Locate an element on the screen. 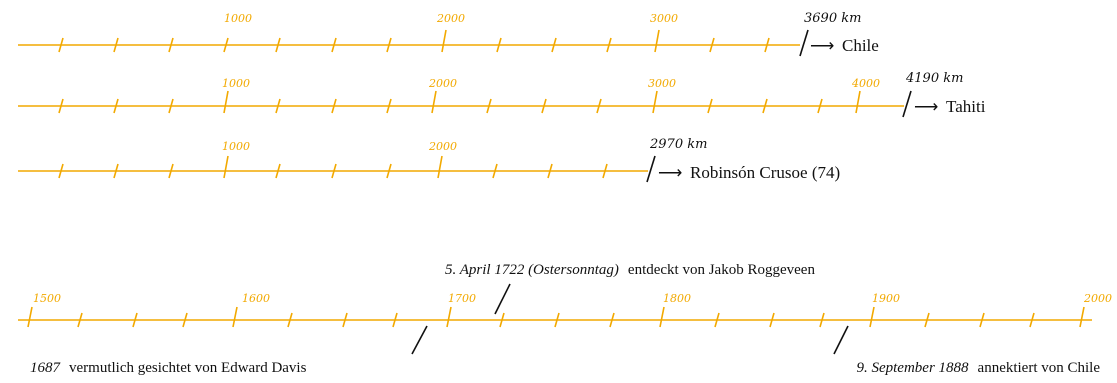 Image resolution: width=1117 pixels, height=383 pixels. timeline-tick-label: 1600 is located at coordinates (256, 298).